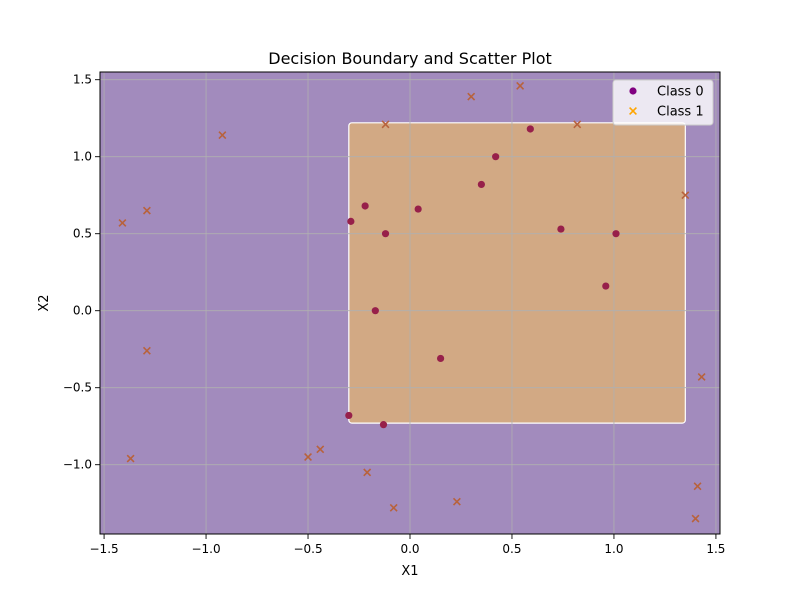 The width and height of the screenshot is (800, 604). Describe the element at coordinates (307, 549) in the screenshot. I see `x-tick-label: −0.5` at that location.